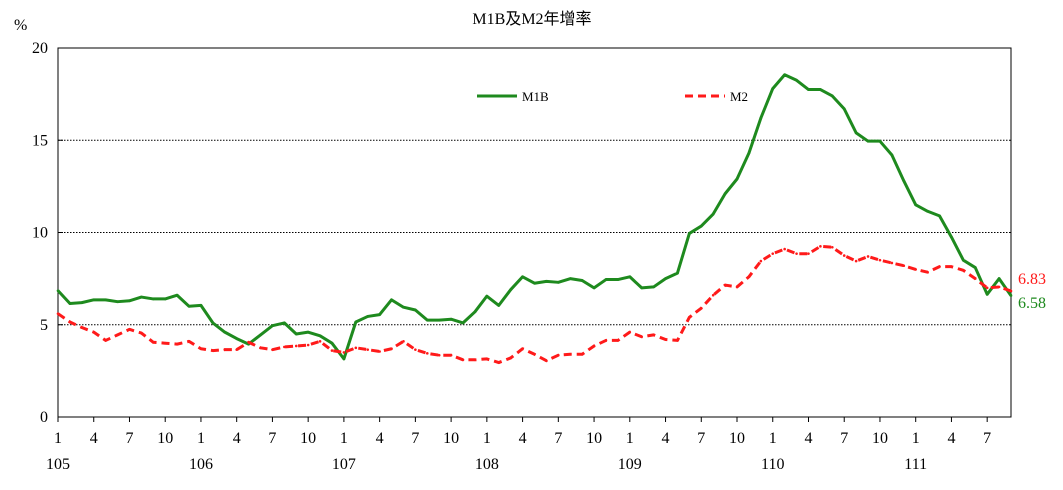 This screenshot has height=490, width=1063. What do you see at coordinates (630, 464) in the screenshot?
I see `x-year-label: 109` at bounding box center [630, 464].